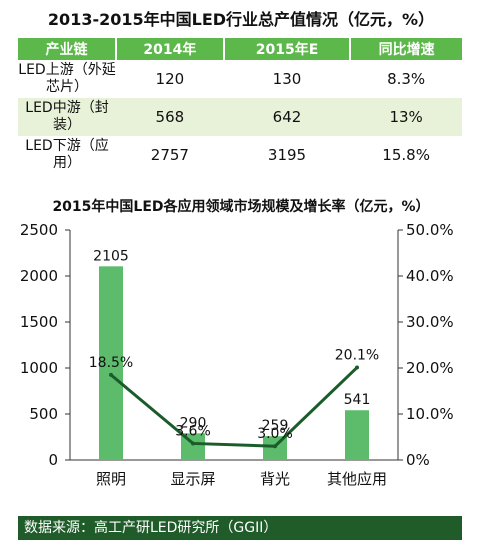  I want to click on bar-value-label: 541, so click(357, 400).